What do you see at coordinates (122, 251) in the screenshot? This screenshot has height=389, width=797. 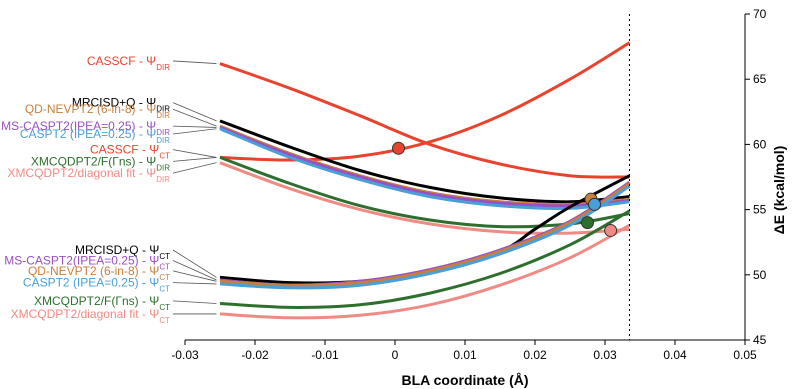 I see `series-label-mrcisd-ct: MRCISD+Q - ΨCT` at bounding box center [122, 251].